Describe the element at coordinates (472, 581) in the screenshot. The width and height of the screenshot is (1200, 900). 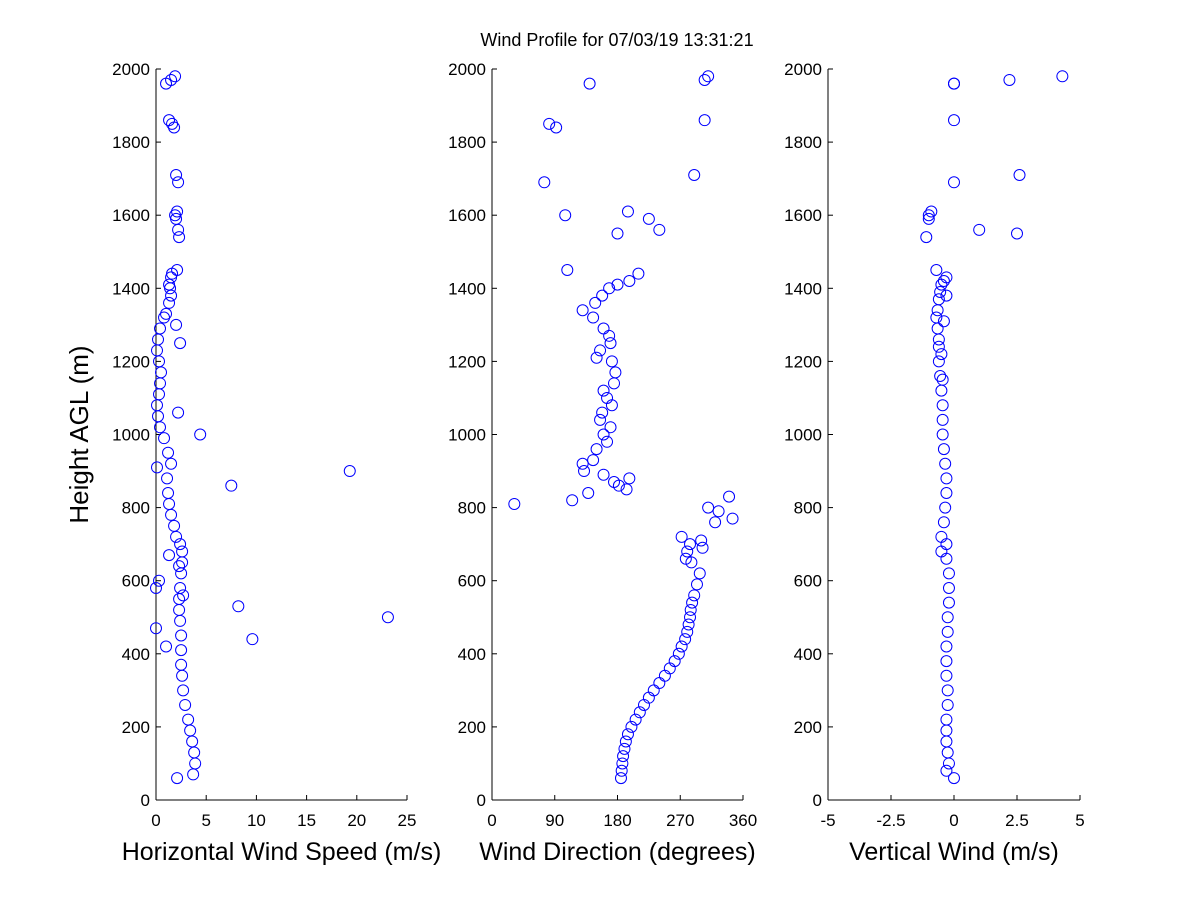
I see `y-tick-label: 600` at that location.